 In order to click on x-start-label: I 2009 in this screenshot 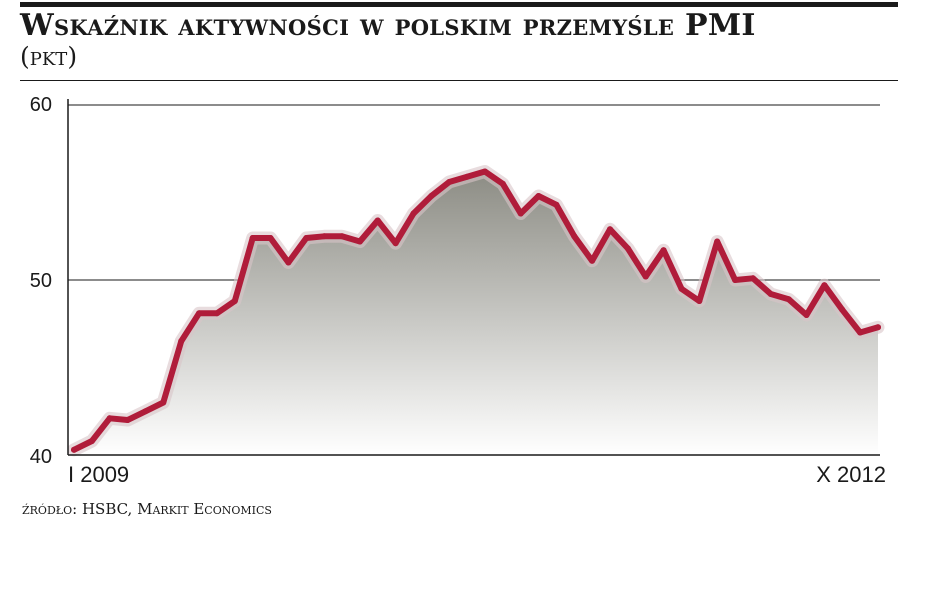, I will do `click(98, 474)`.